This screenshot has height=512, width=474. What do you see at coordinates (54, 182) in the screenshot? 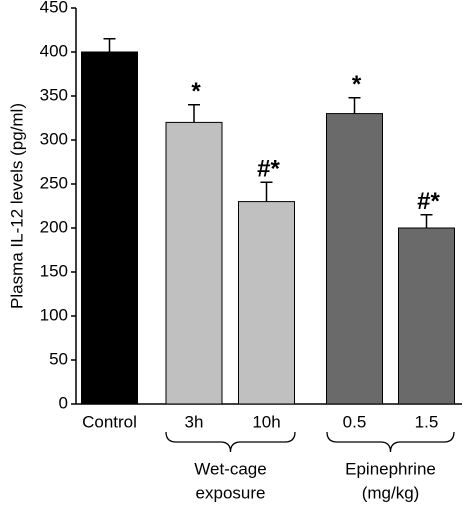
I see `y-tick-label: 250` at bounding box center [54, 182].